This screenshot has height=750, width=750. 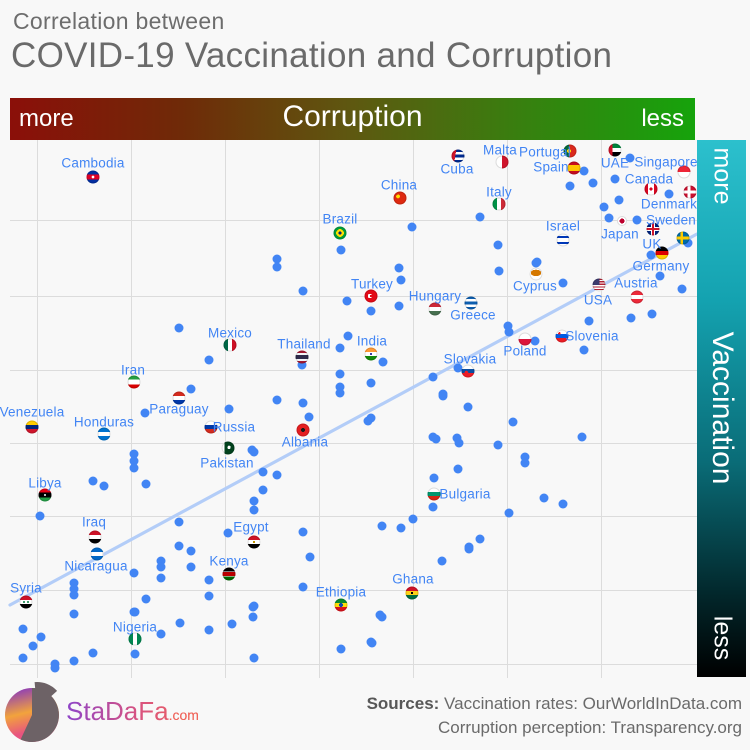 I want to click on country-label: Portugal, so click(x=545, y=152).